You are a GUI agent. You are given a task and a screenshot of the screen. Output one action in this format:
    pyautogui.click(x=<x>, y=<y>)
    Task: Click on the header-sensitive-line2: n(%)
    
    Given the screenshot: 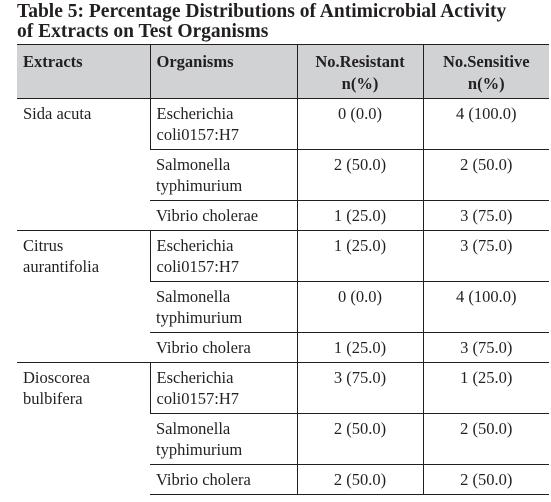 What is the action you would take?
    pyautogui.click(x=486, y=83)
    